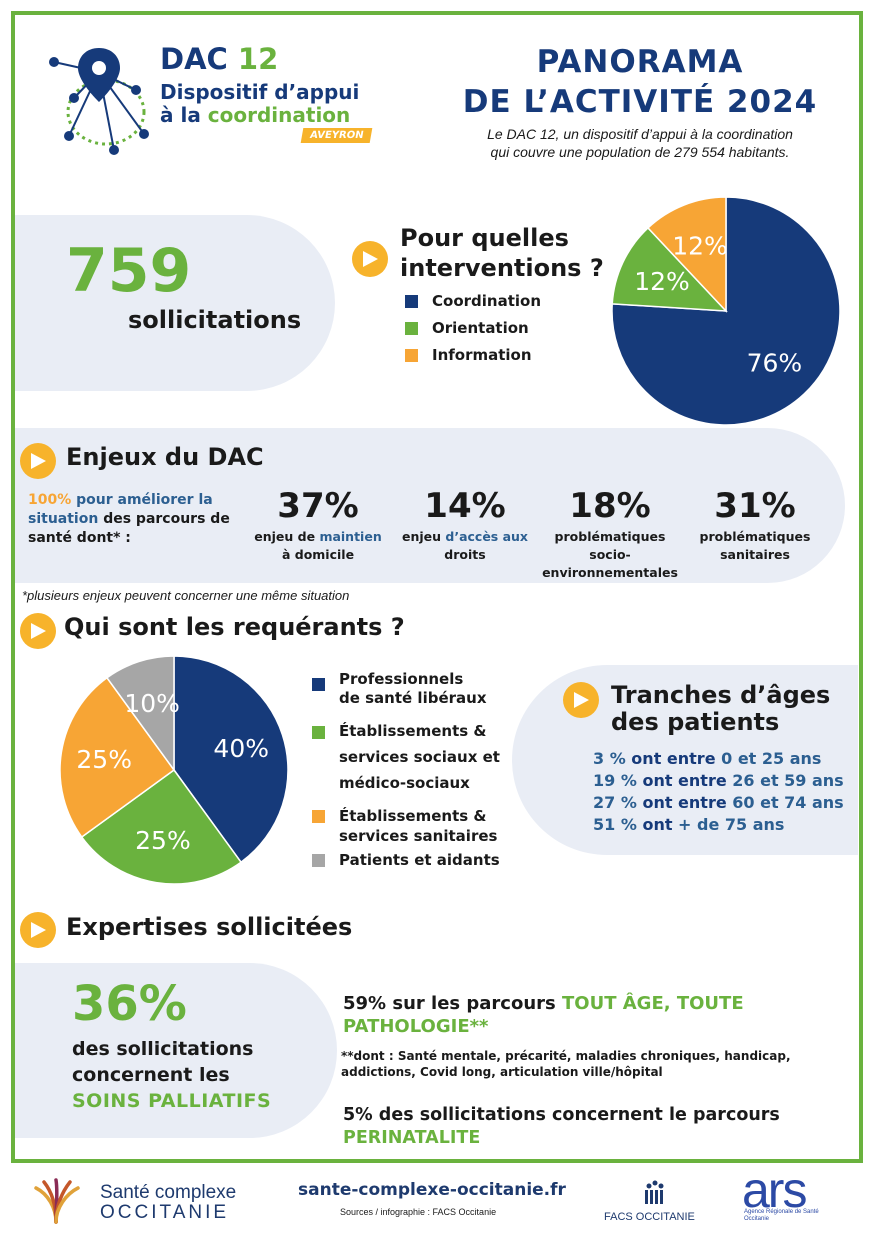 The height and width of the screenshot is (1241, 874). What do you see at coordinates (649, 1217) in the screenshot?
I see `facs-label: FACS OCCITANIE` at bounding box center [649, 1217].